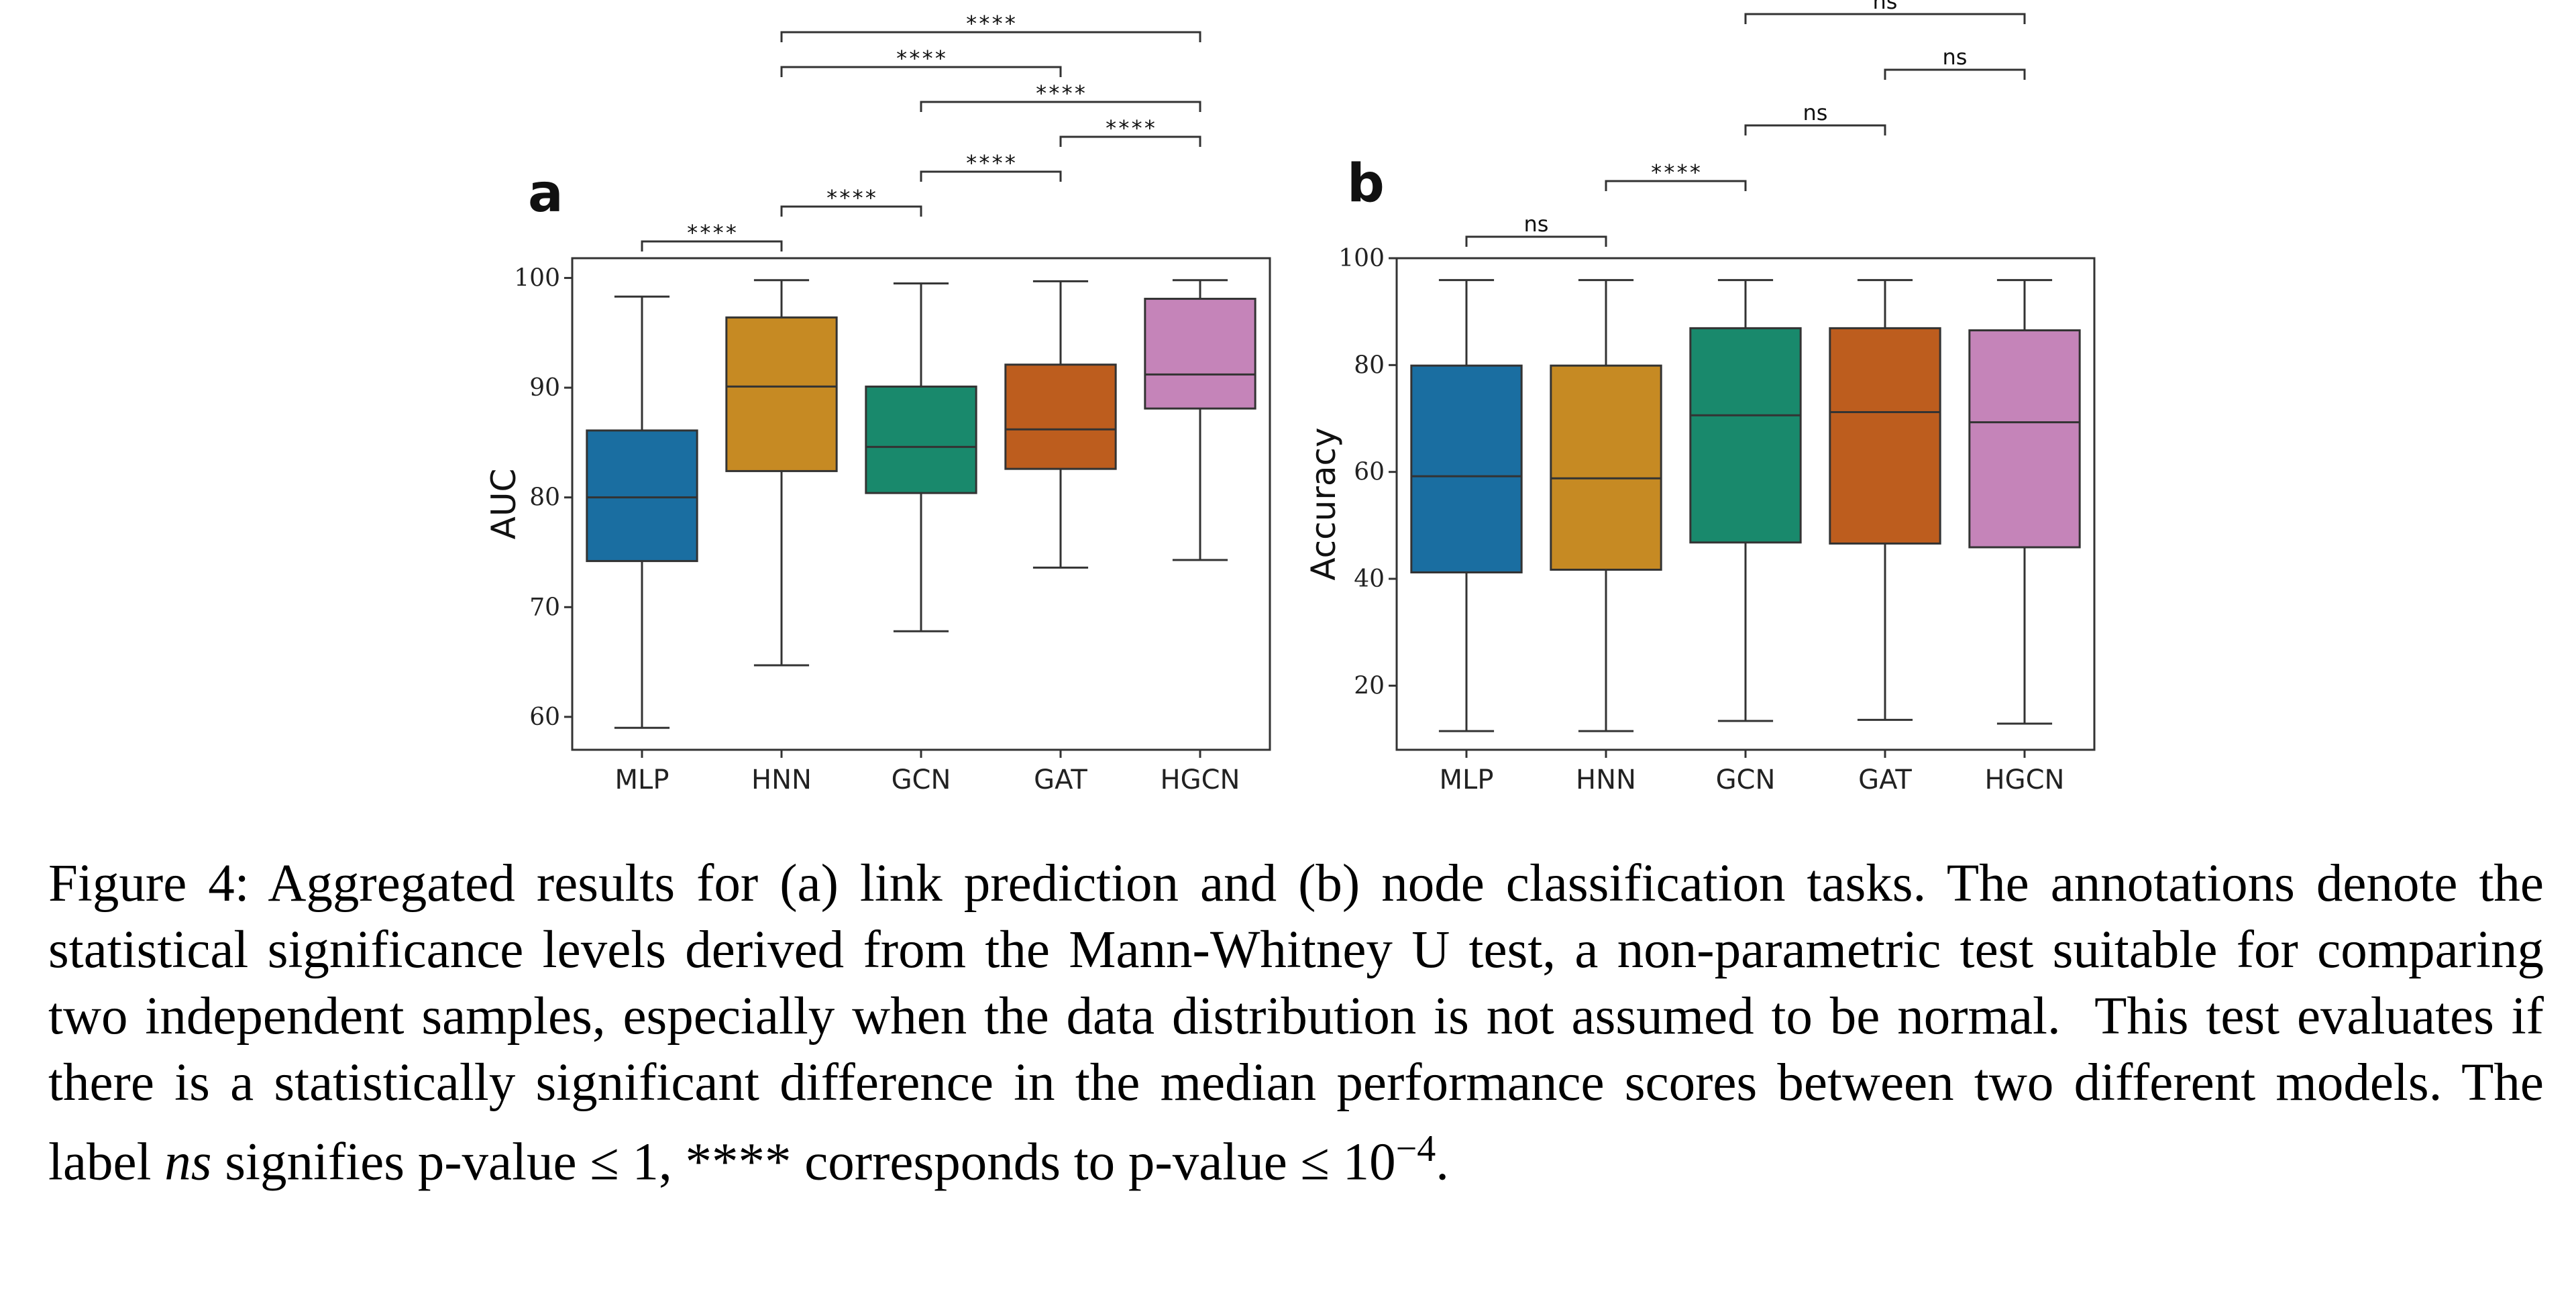  I want to click on y-tick-label: 70, so click(544, 607).